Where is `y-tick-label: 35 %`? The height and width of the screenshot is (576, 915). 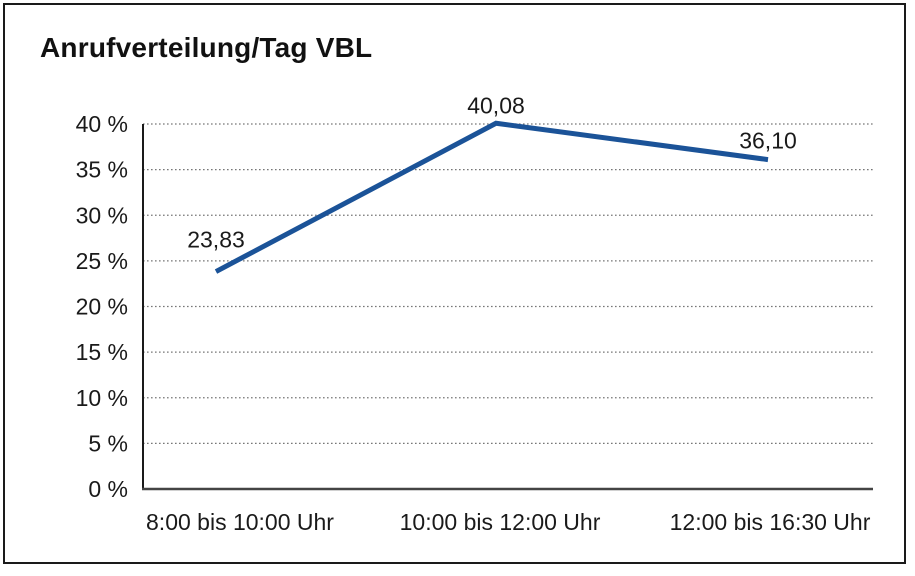
y-tick-label: 35 % is located at coordinates (102, 170).